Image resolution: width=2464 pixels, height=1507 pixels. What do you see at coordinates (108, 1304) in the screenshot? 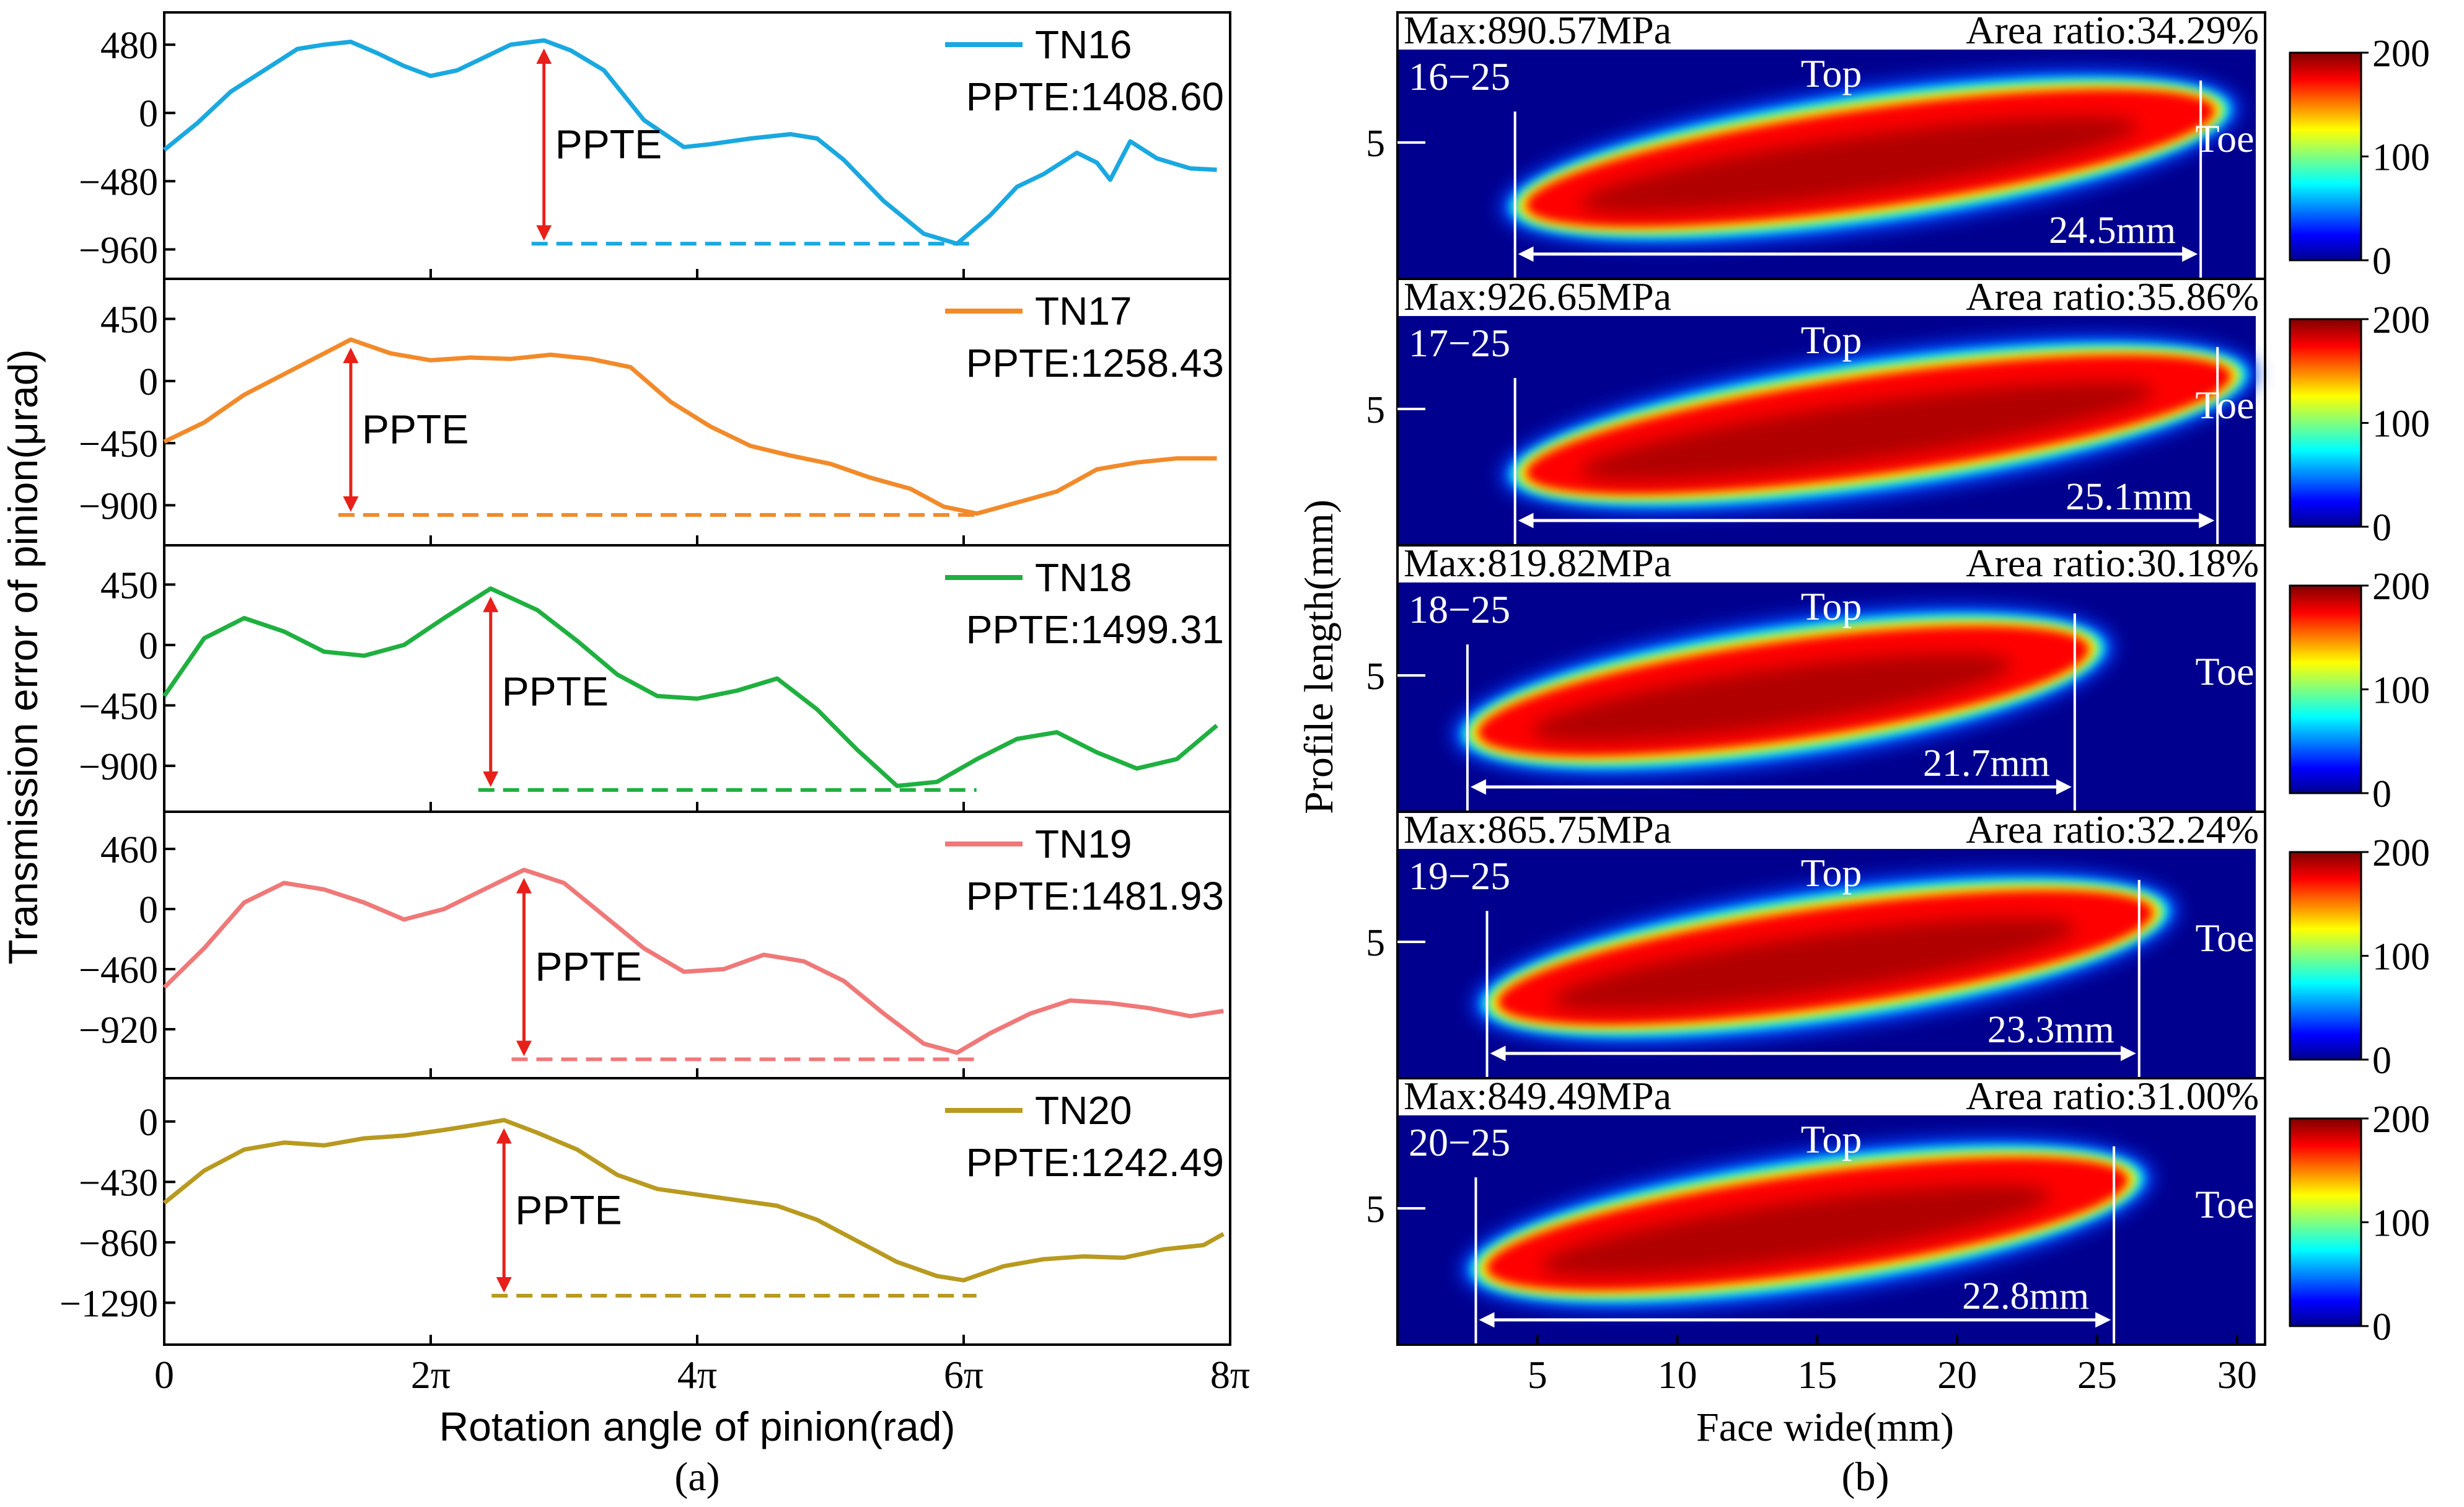
I see `y-tick-label: −1290` at bounding box center [108, 1304].